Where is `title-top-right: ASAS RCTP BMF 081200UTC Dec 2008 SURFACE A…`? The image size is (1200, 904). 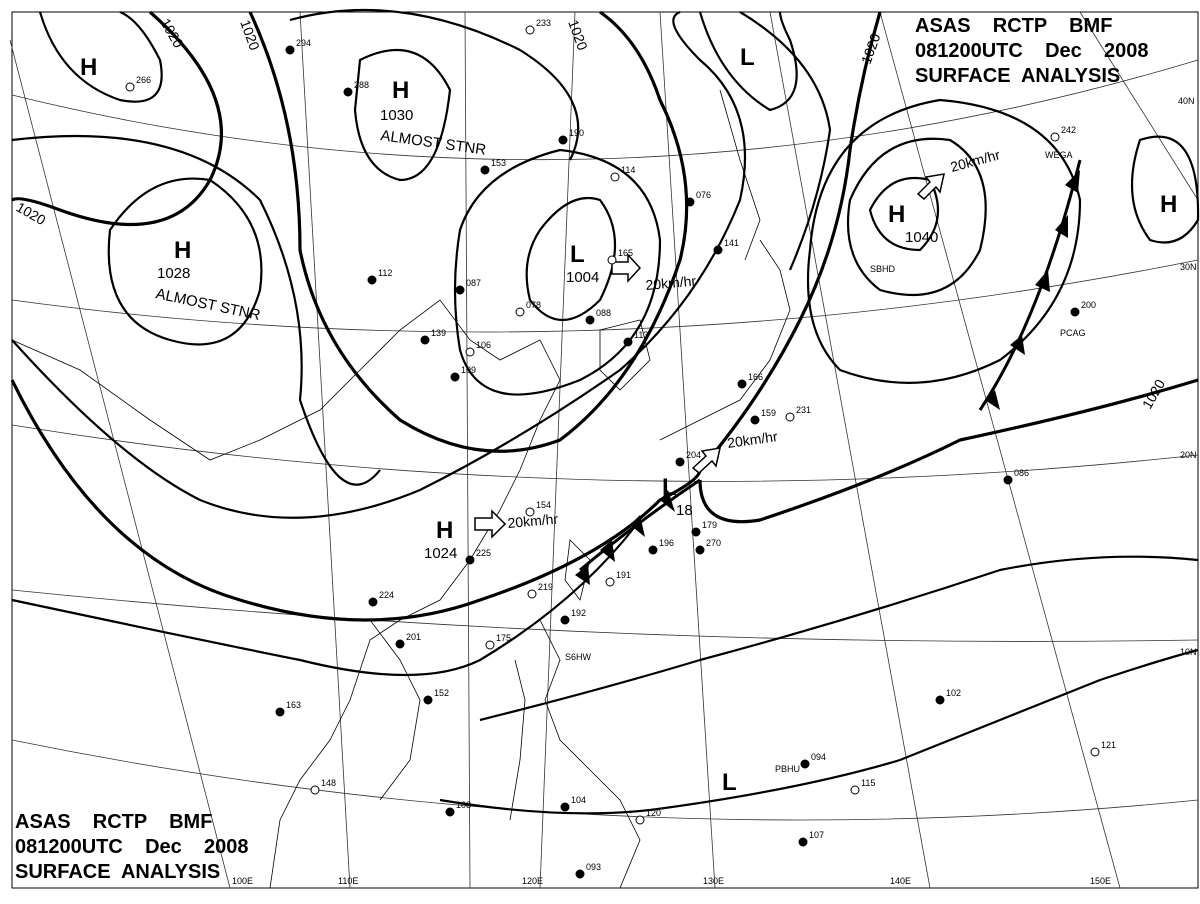
title-top-right: ASAS RCTP BMF 081200UTC Dec 2008 SURFACE A… is located at coordinates (1031, 51).